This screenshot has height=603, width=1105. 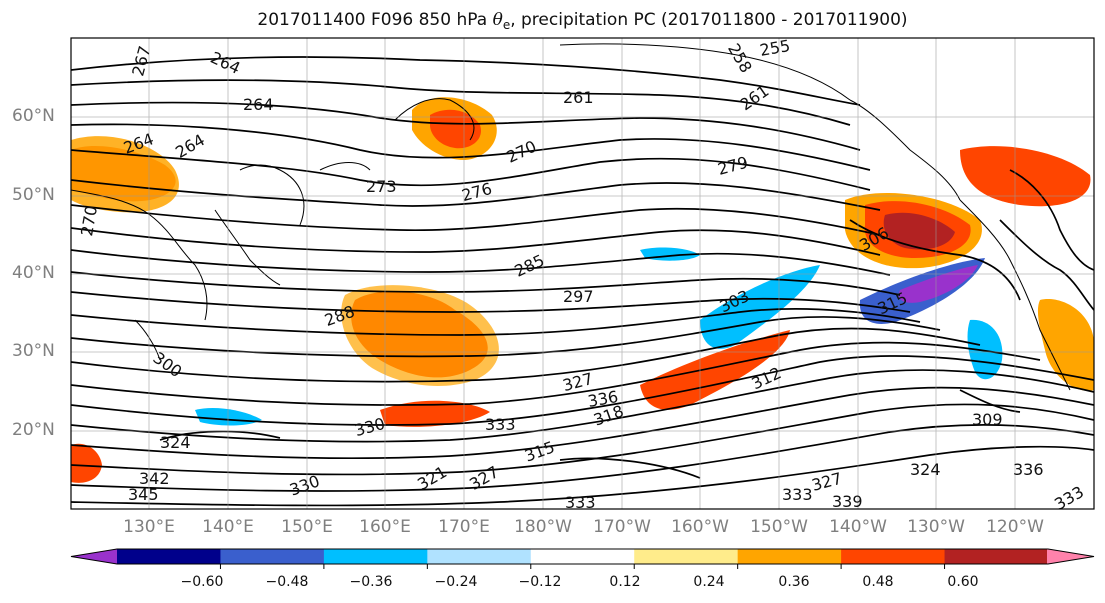 What do you see at coordinates (779, 527) in the screenshot?
I see `lon-label: 150°W` at bounding box center [779, 527].